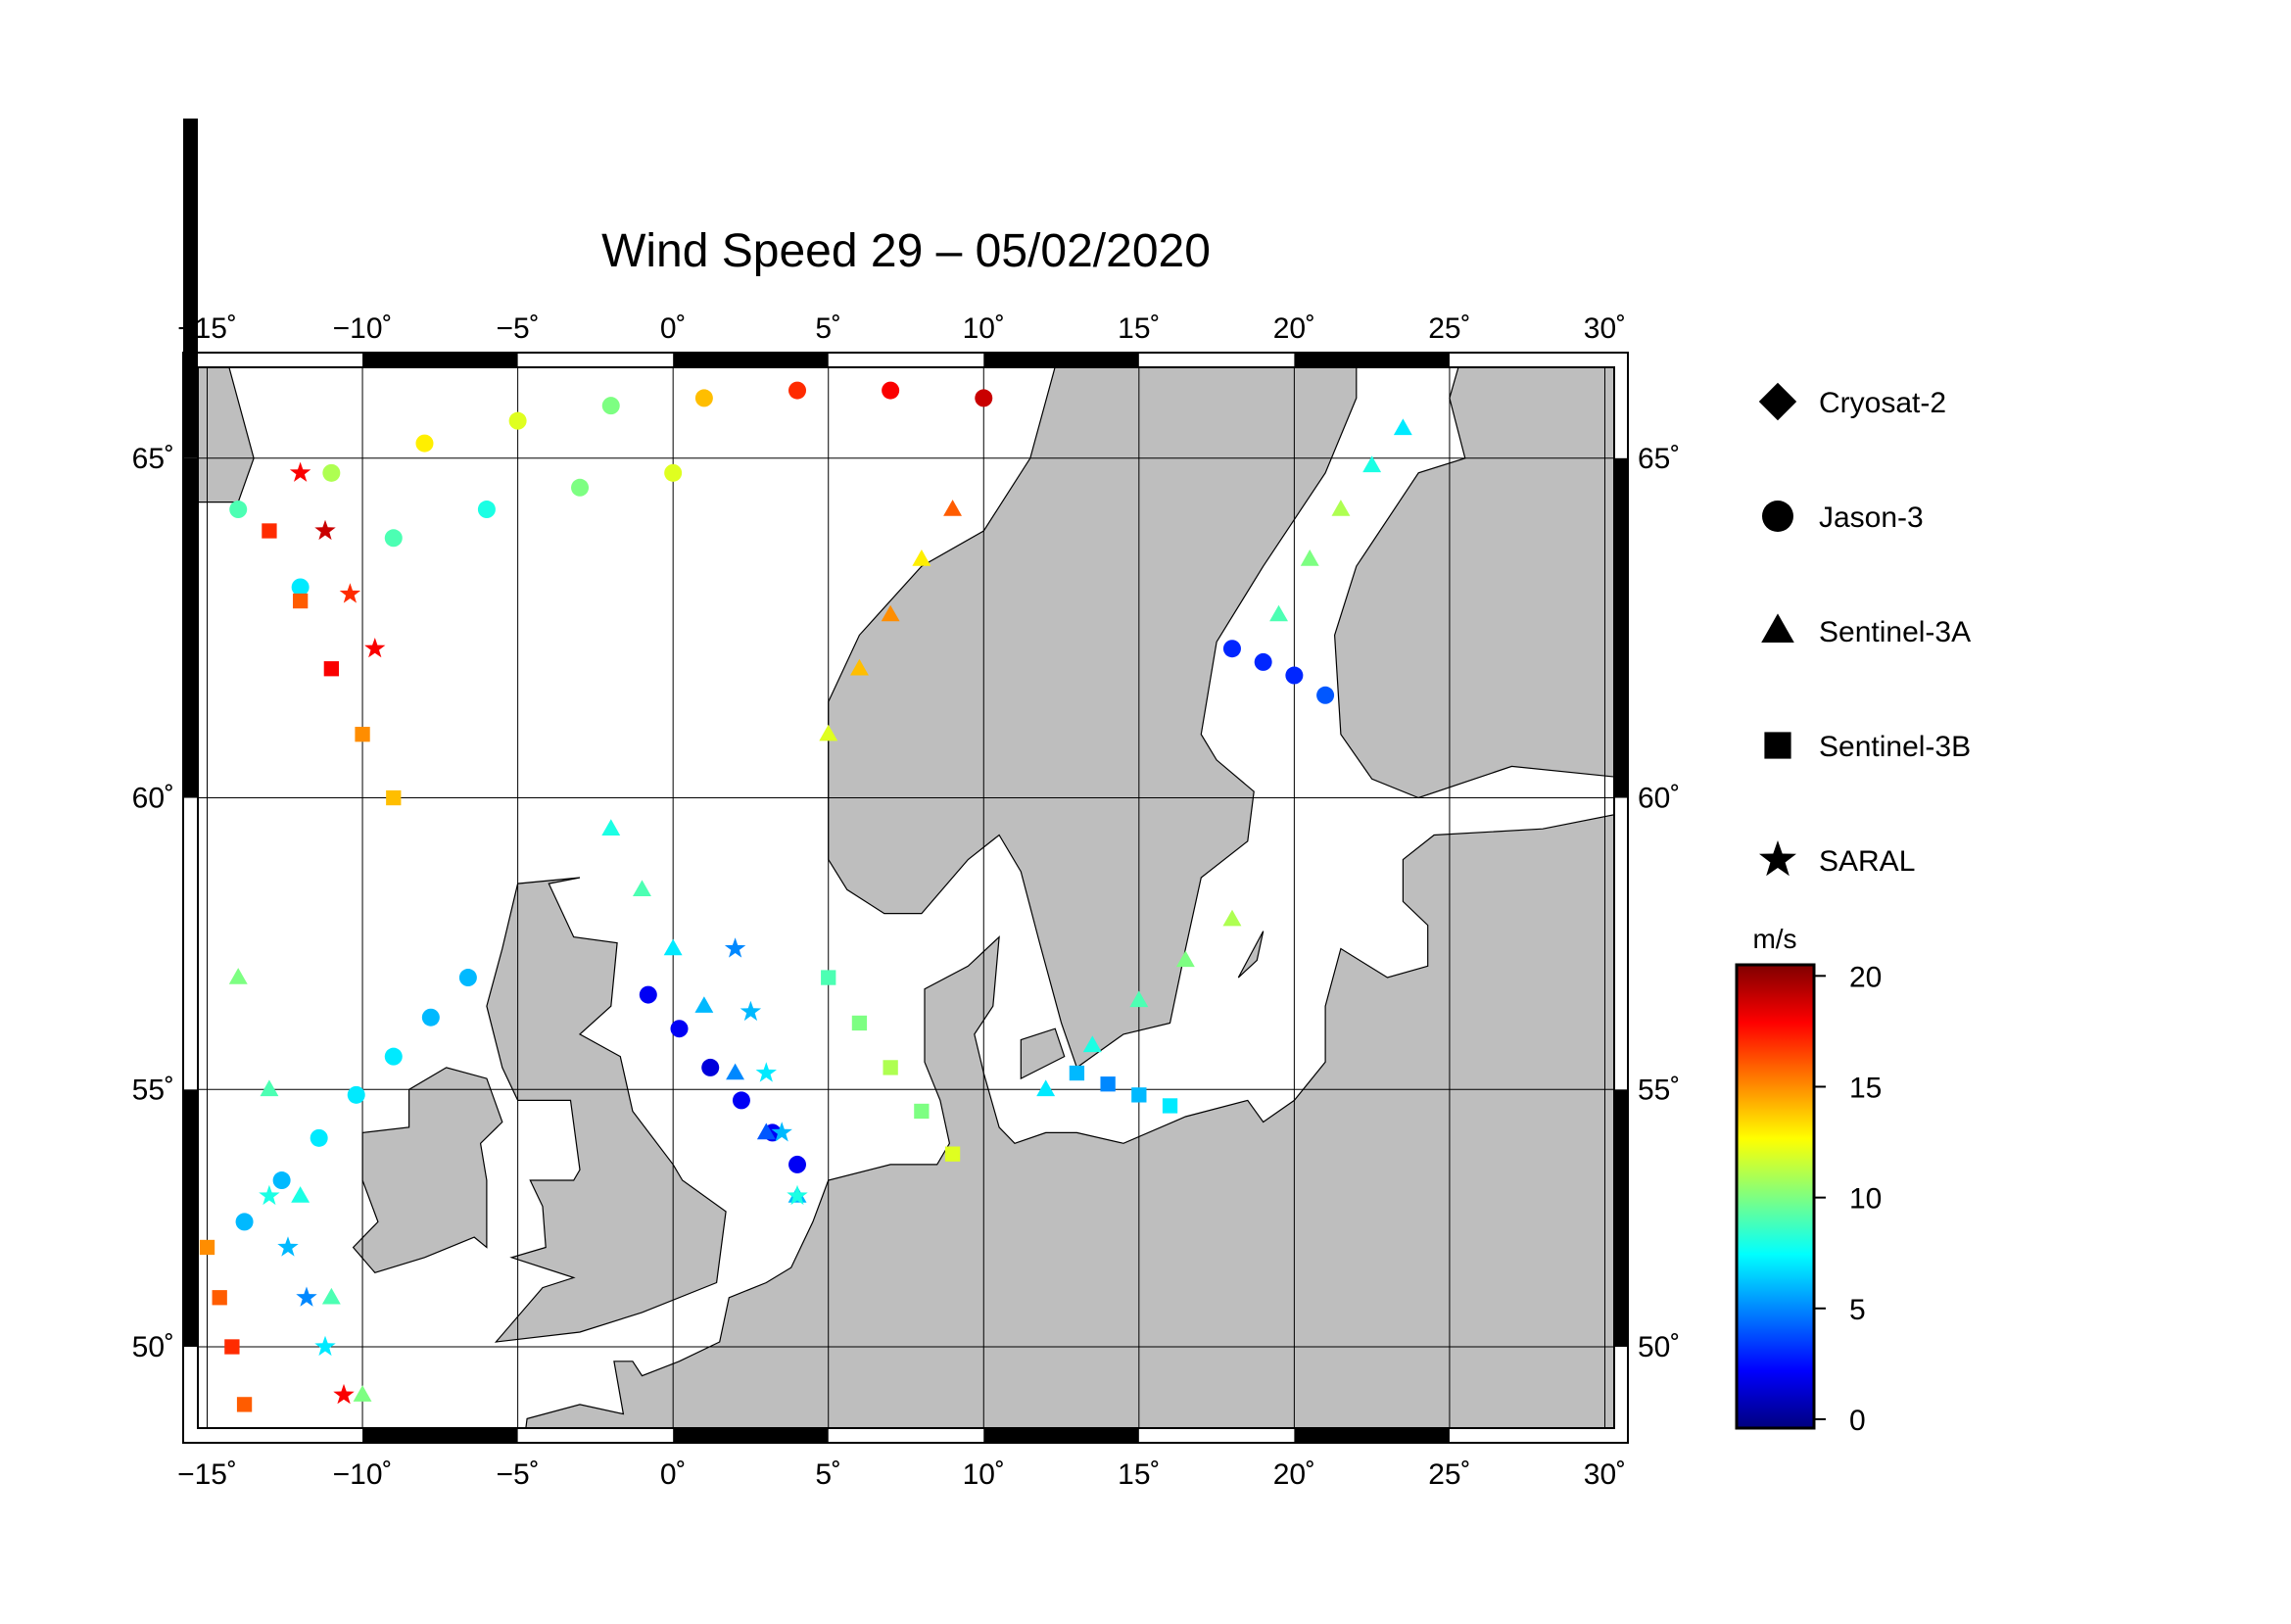  I want to click on colorbar-tick-label: 5, so click(1857, 1310).